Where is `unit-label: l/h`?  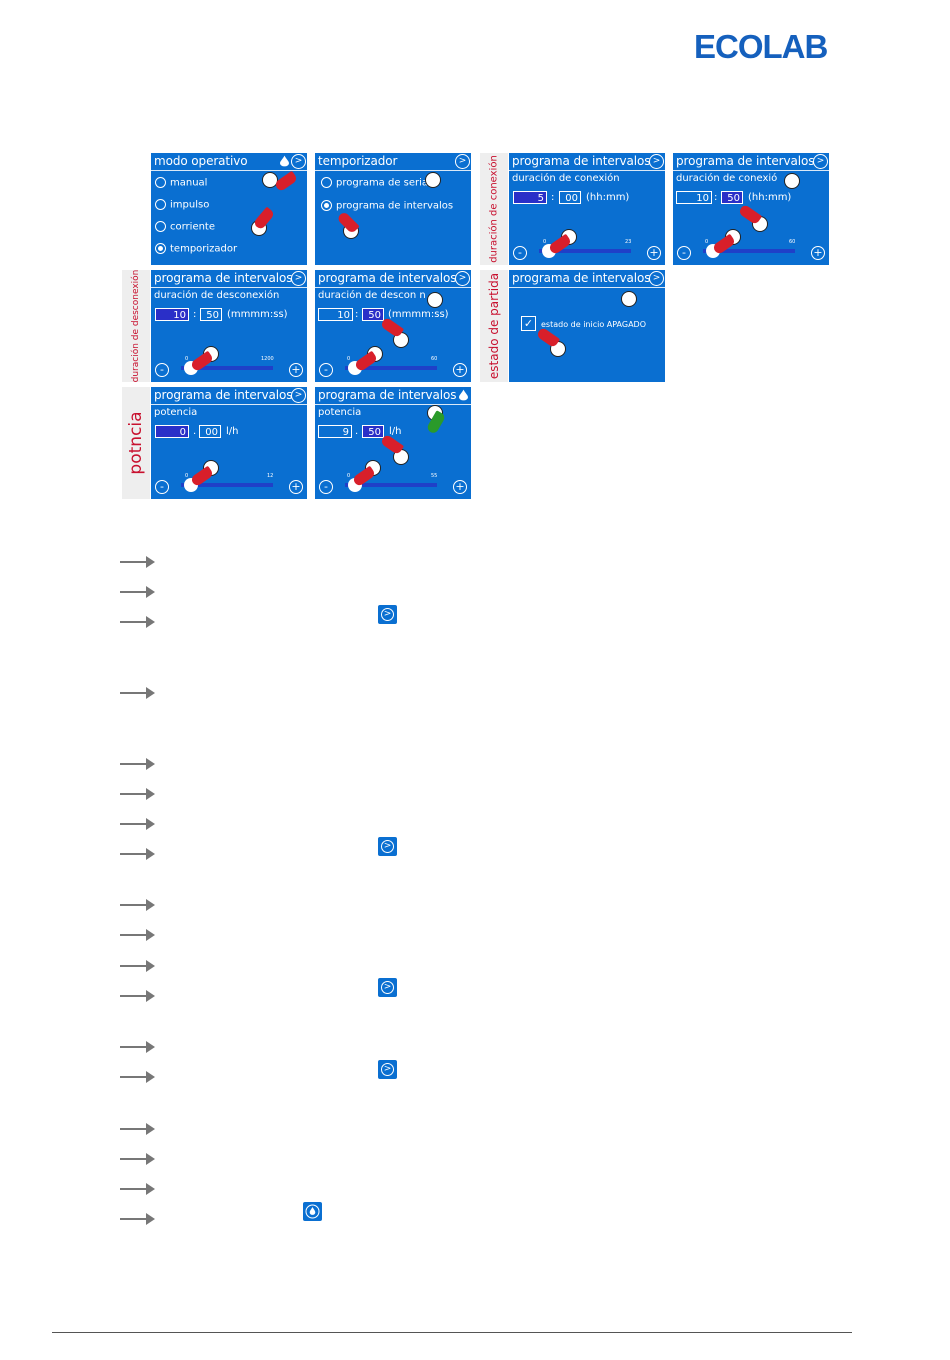
unit-label: l/h is located at coordinates (395, 431).